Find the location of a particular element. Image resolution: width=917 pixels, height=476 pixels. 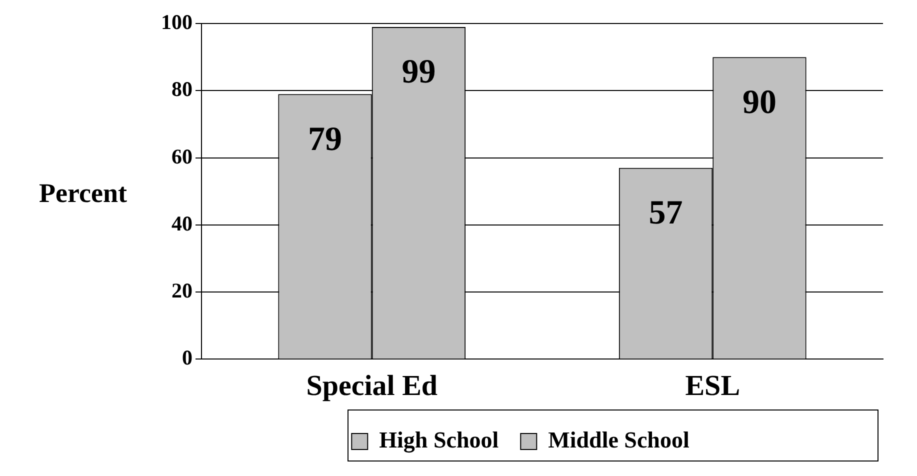

legend-label: Middle School is located at coordinates (619, 439).